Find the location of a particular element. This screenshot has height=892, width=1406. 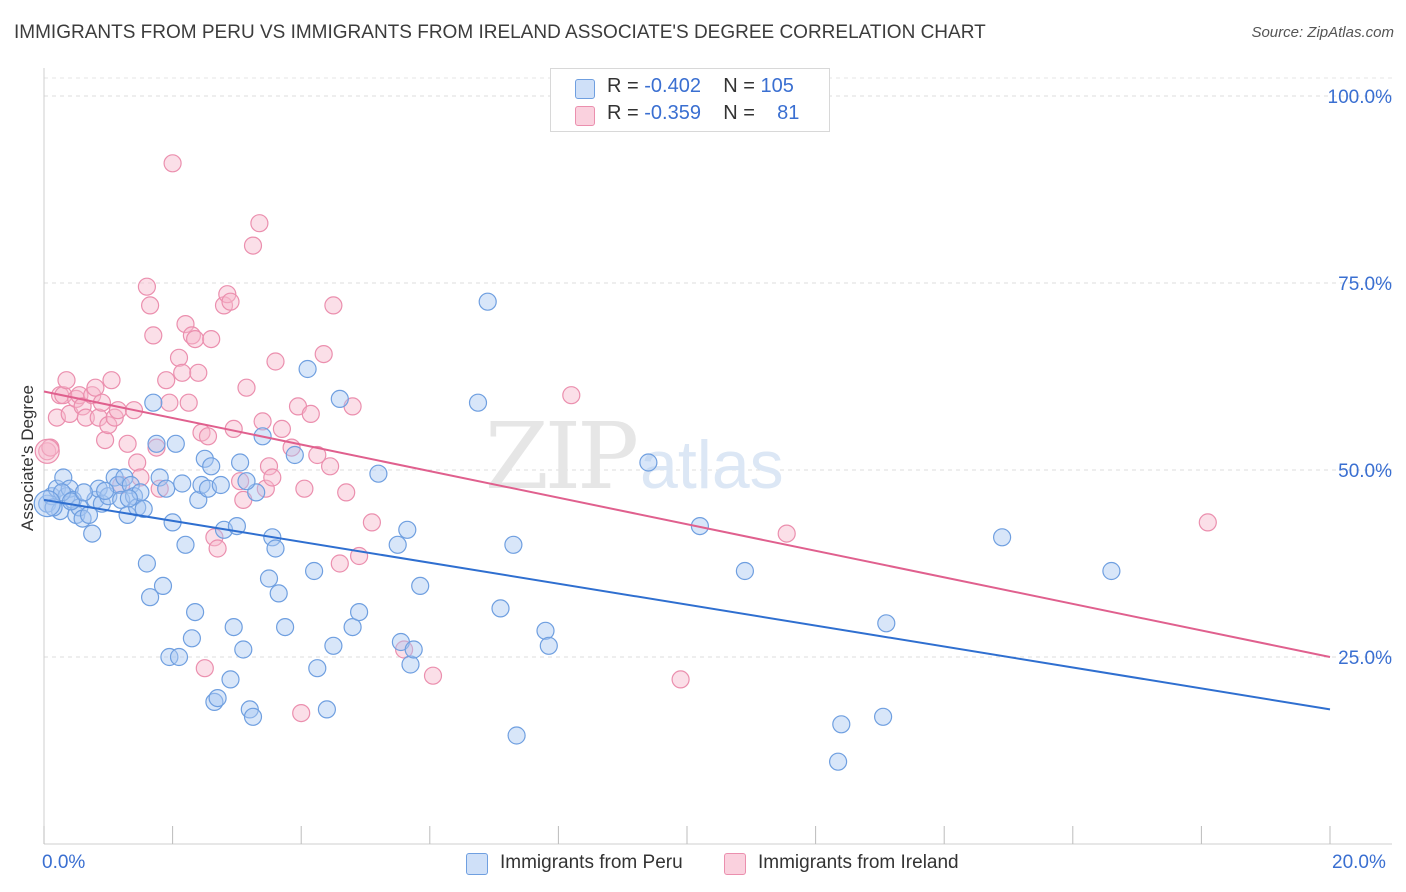

x-tick-label-max: 20.0% is located at coordinates (1359, 862).